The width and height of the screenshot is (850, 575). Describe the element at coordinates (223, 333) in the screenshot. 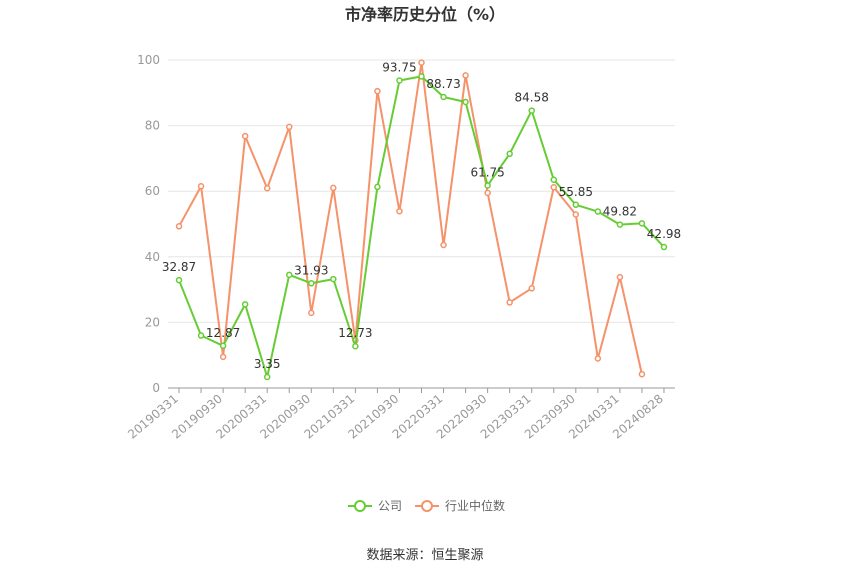

I see `data-label: 12.87` at that location.